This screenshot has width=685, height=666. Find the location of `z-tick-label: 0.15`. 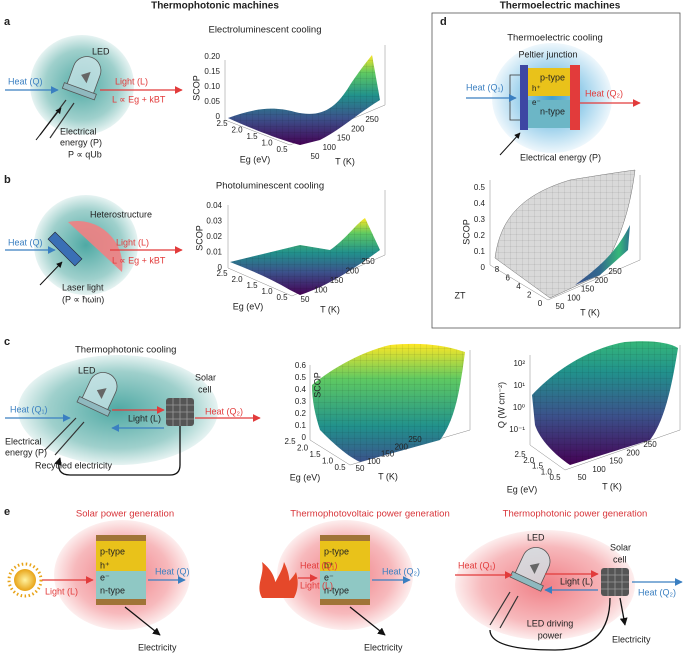

z-tick-label: 0.15 is located at coordinates (212, 71).